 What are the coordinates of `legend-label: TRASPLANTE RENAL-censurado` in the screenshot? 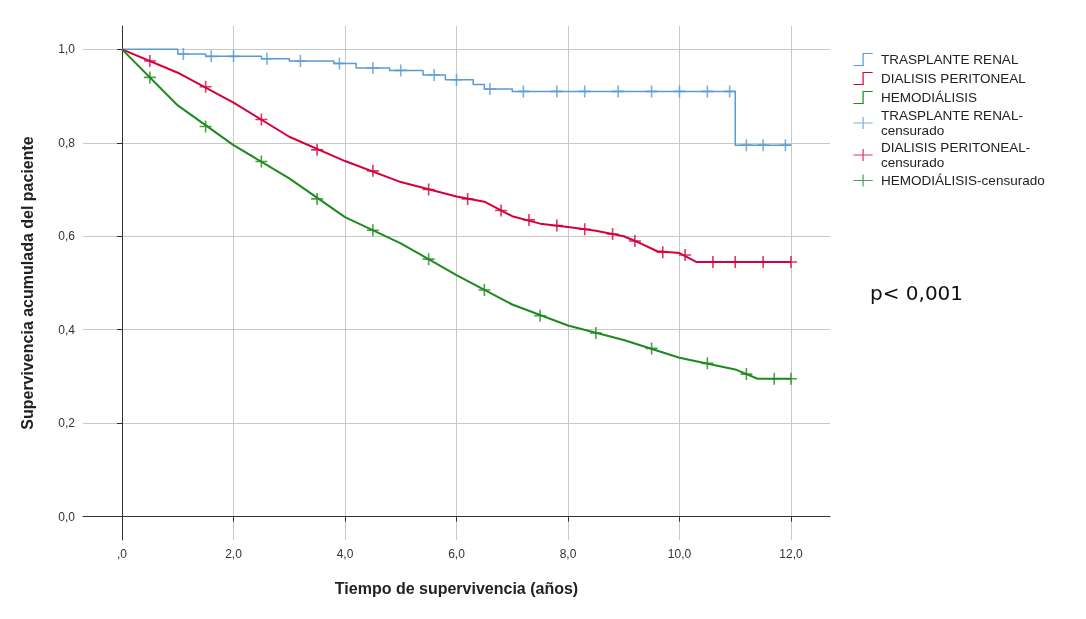 It's located at (952, 123).